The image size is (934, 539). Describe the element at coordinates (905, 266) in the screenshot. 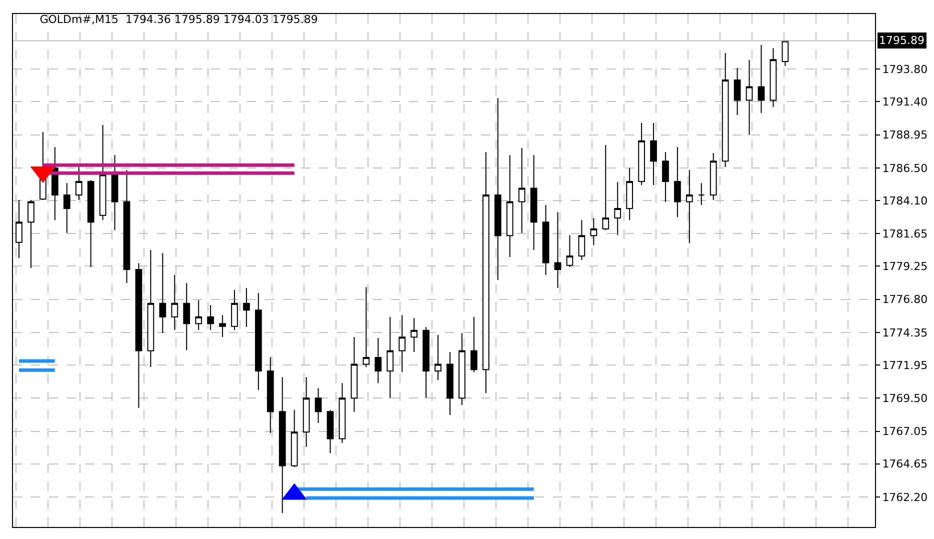

I see `y-tick-label: 1779.25` at that location.